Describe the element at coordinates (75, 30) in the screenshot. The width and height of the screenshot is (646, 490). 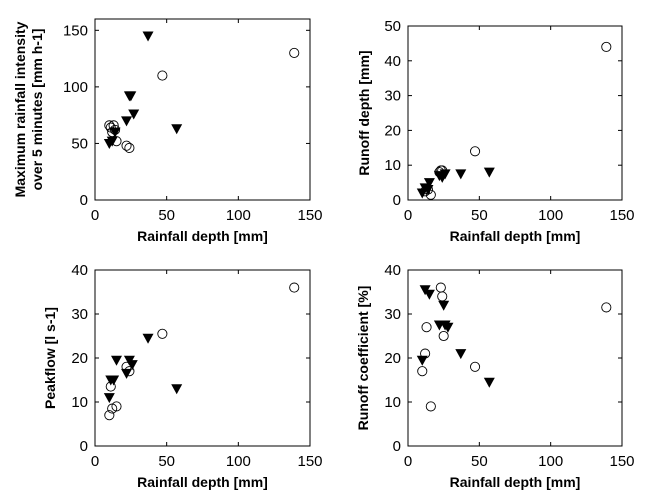
I see `y-tick-label: 150` at that location.